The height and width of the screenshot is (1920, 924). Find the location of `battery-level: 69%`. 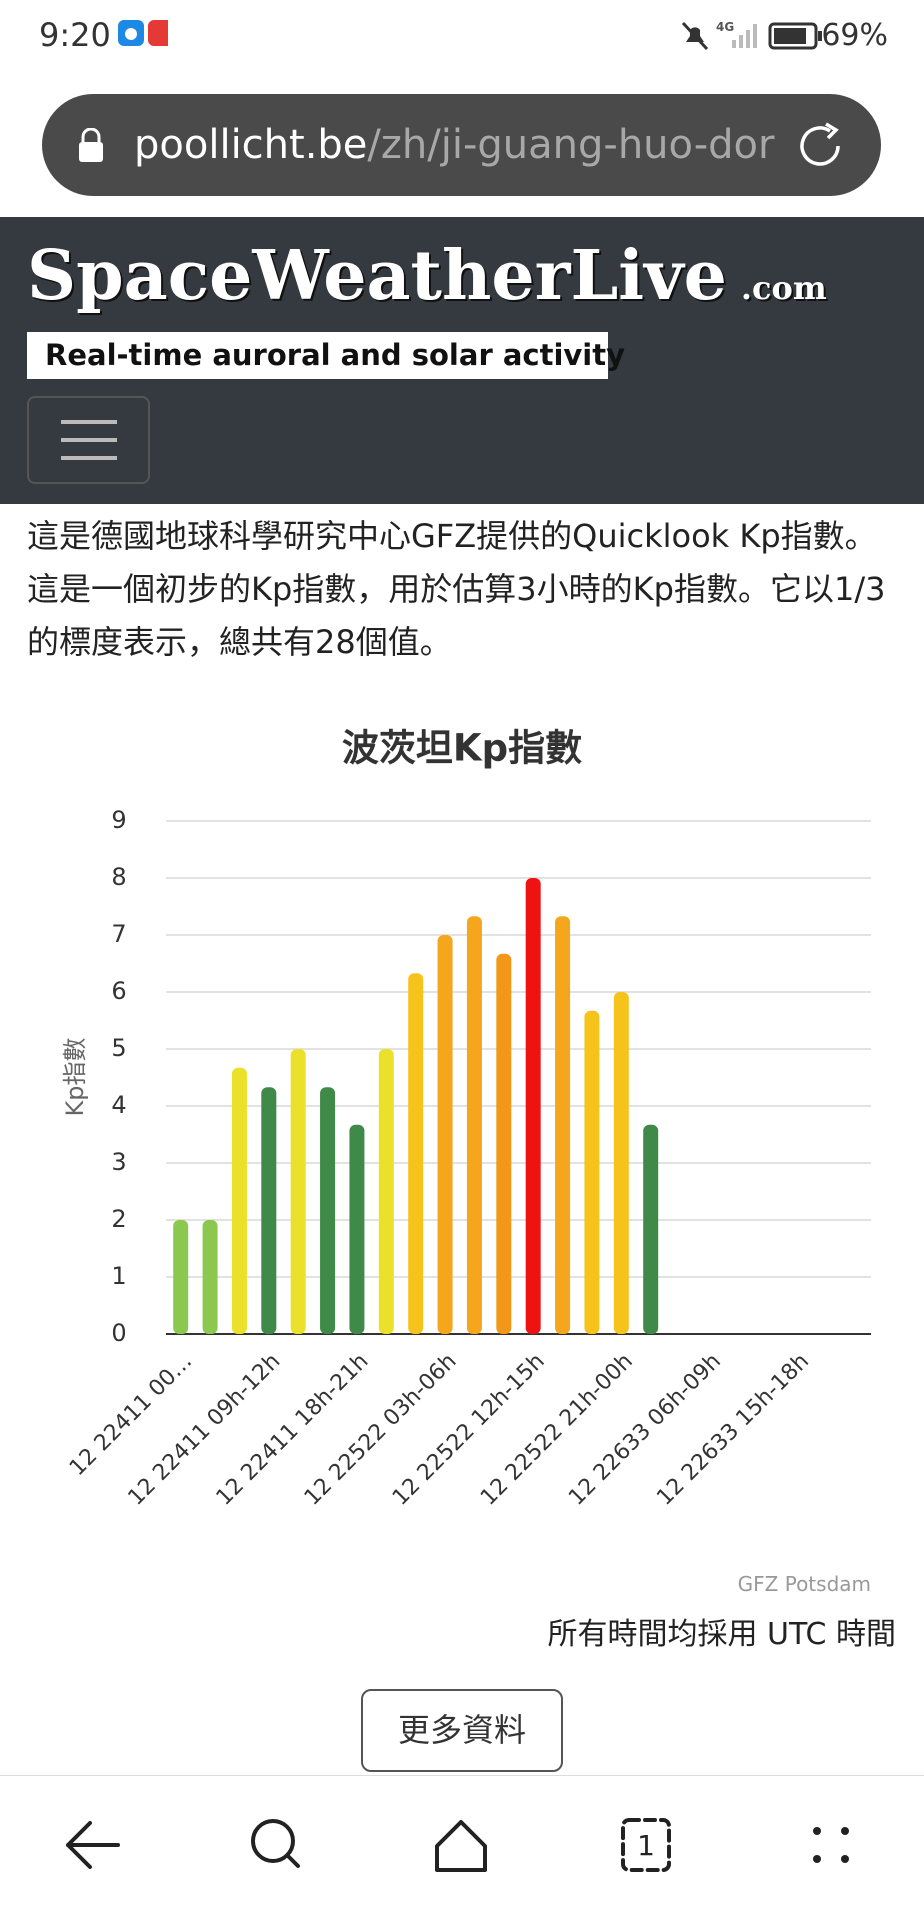

battery-level: 69% is located at coordinates (854, 35).